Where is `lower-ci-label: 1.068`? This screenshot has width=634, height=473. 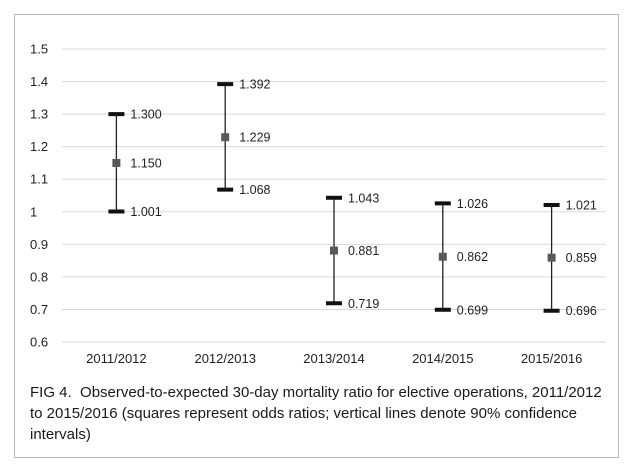 lower-ci-label: 1.068 is located at coordinates (254, 190).